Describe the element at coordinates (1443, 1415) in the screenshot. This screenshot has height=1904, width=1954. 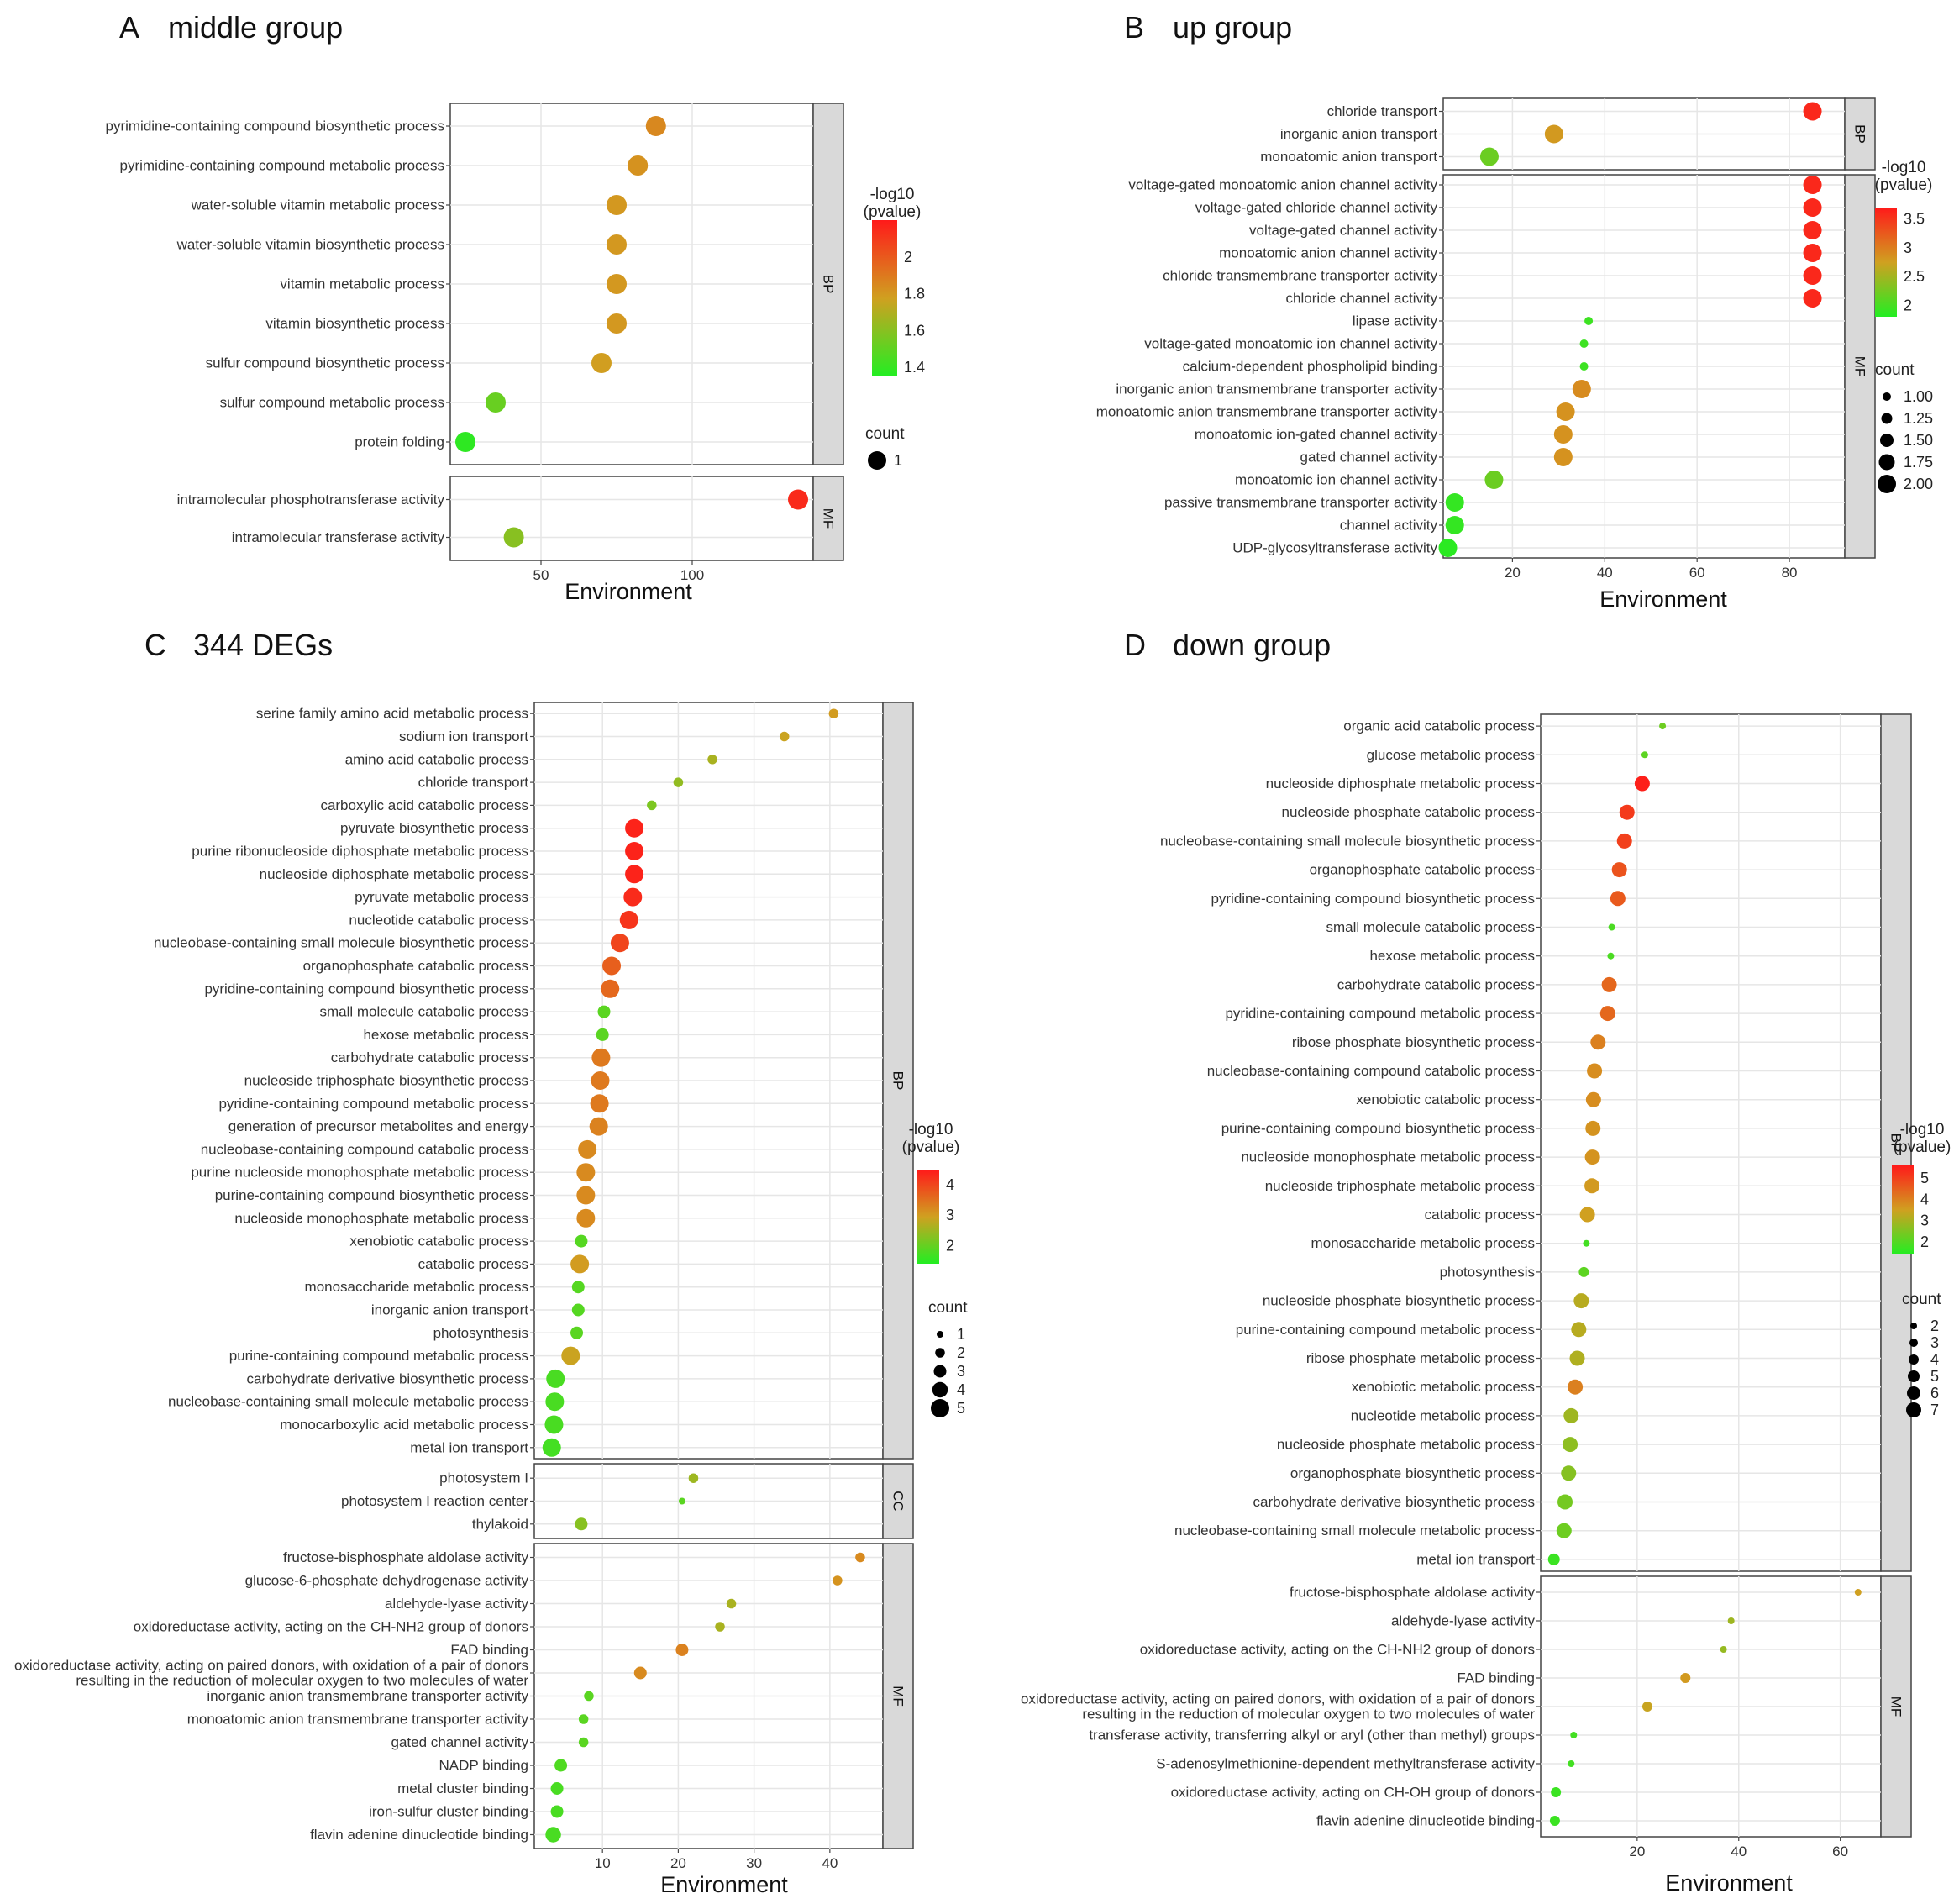
I see `term-label: nucleotide metabolic process` at that location.